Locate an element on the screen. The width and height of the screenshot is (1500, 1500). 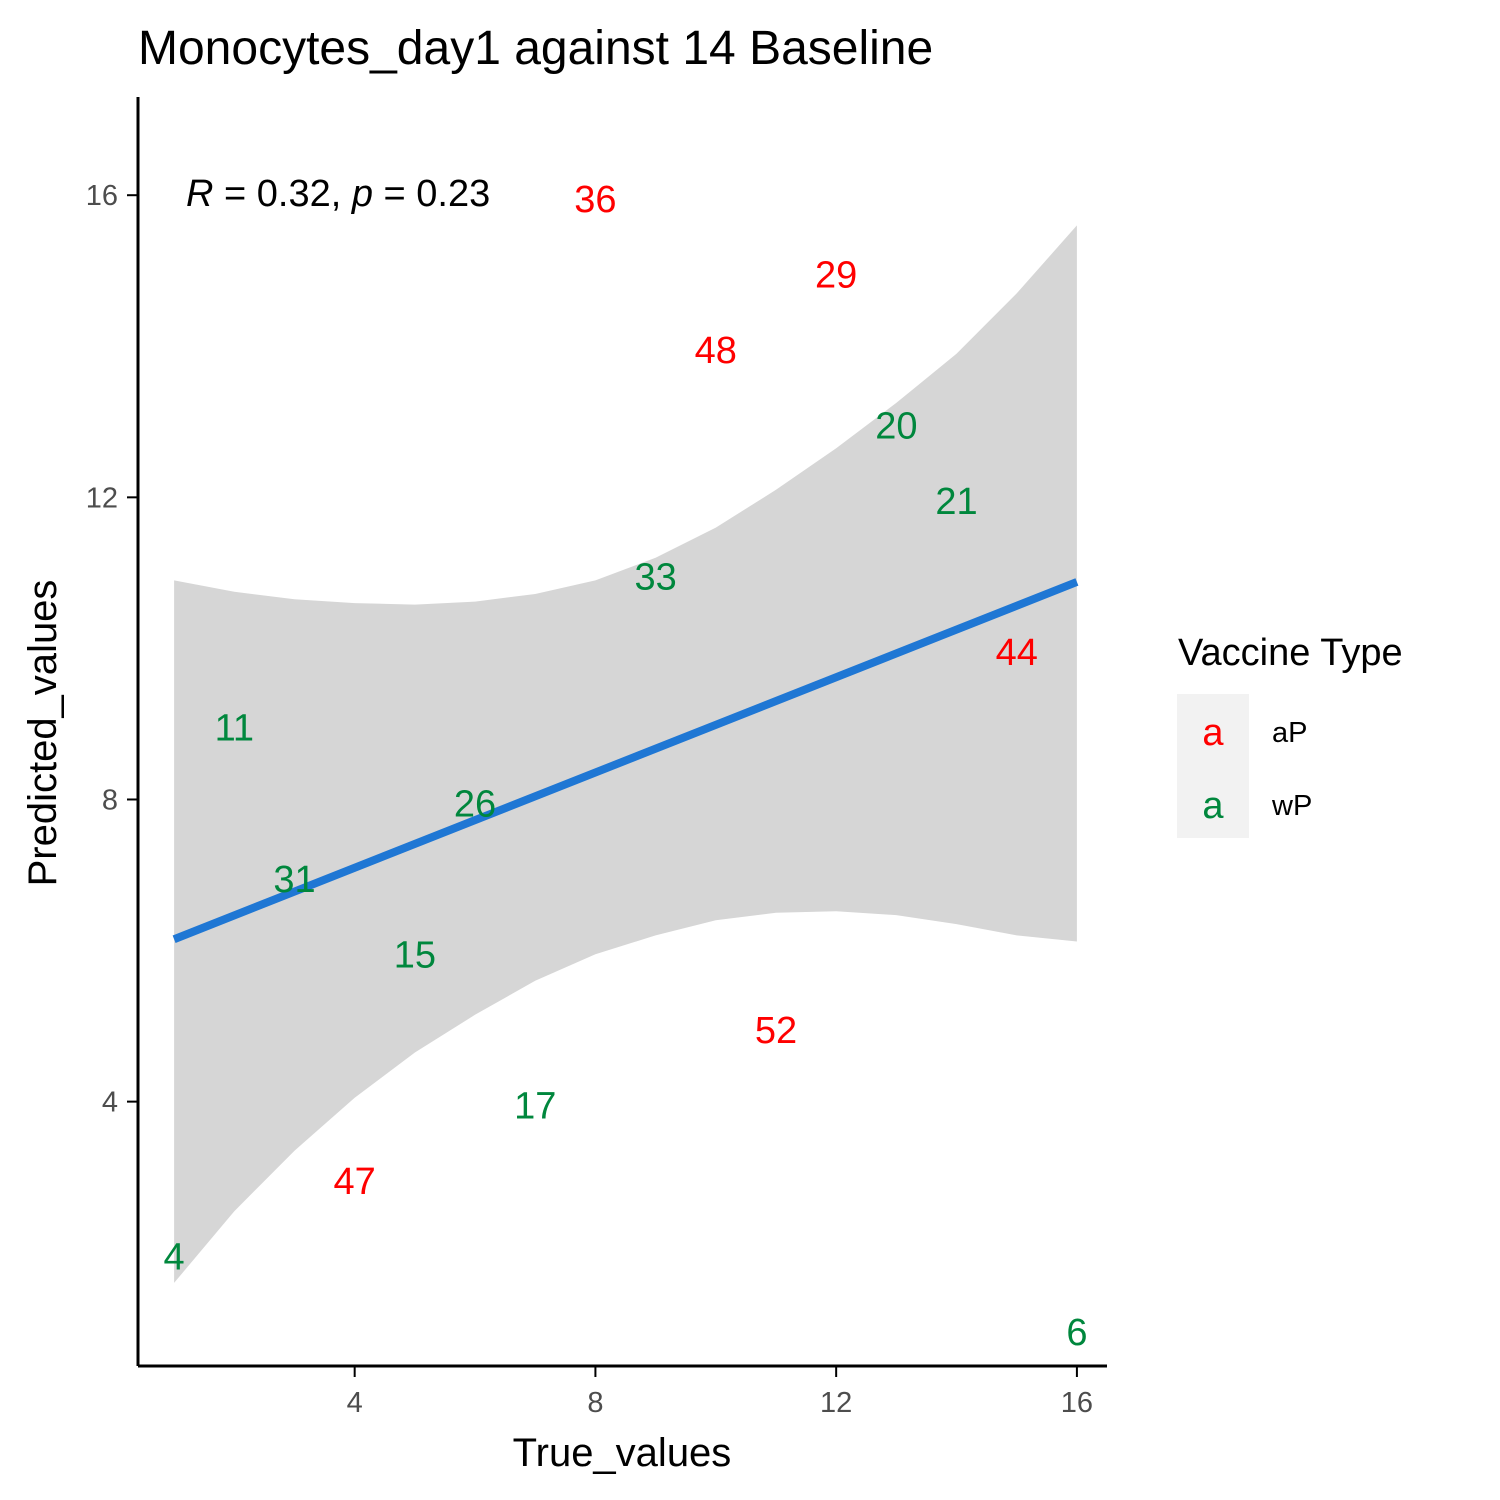
x-tick-label-4: 4 is located at coordinates (355, 1403).